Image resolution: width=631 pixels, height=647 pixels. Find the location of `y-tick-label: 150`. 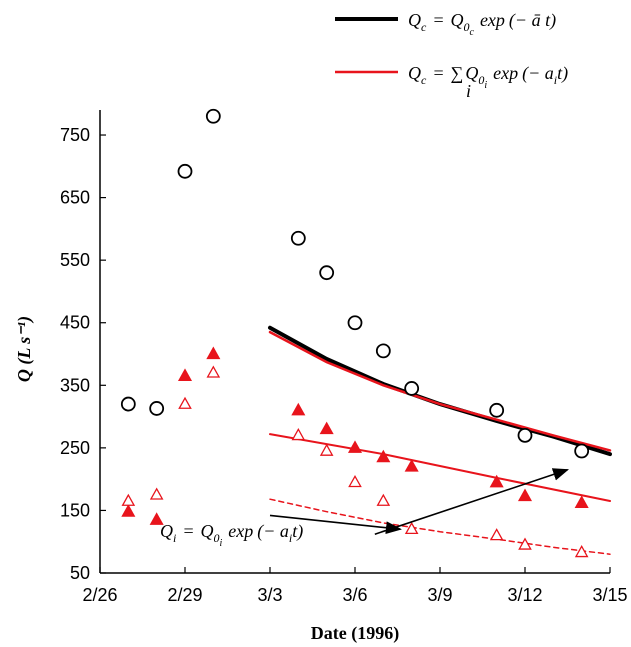

y-tick-label: 150 is located at coordinates (75, 510).